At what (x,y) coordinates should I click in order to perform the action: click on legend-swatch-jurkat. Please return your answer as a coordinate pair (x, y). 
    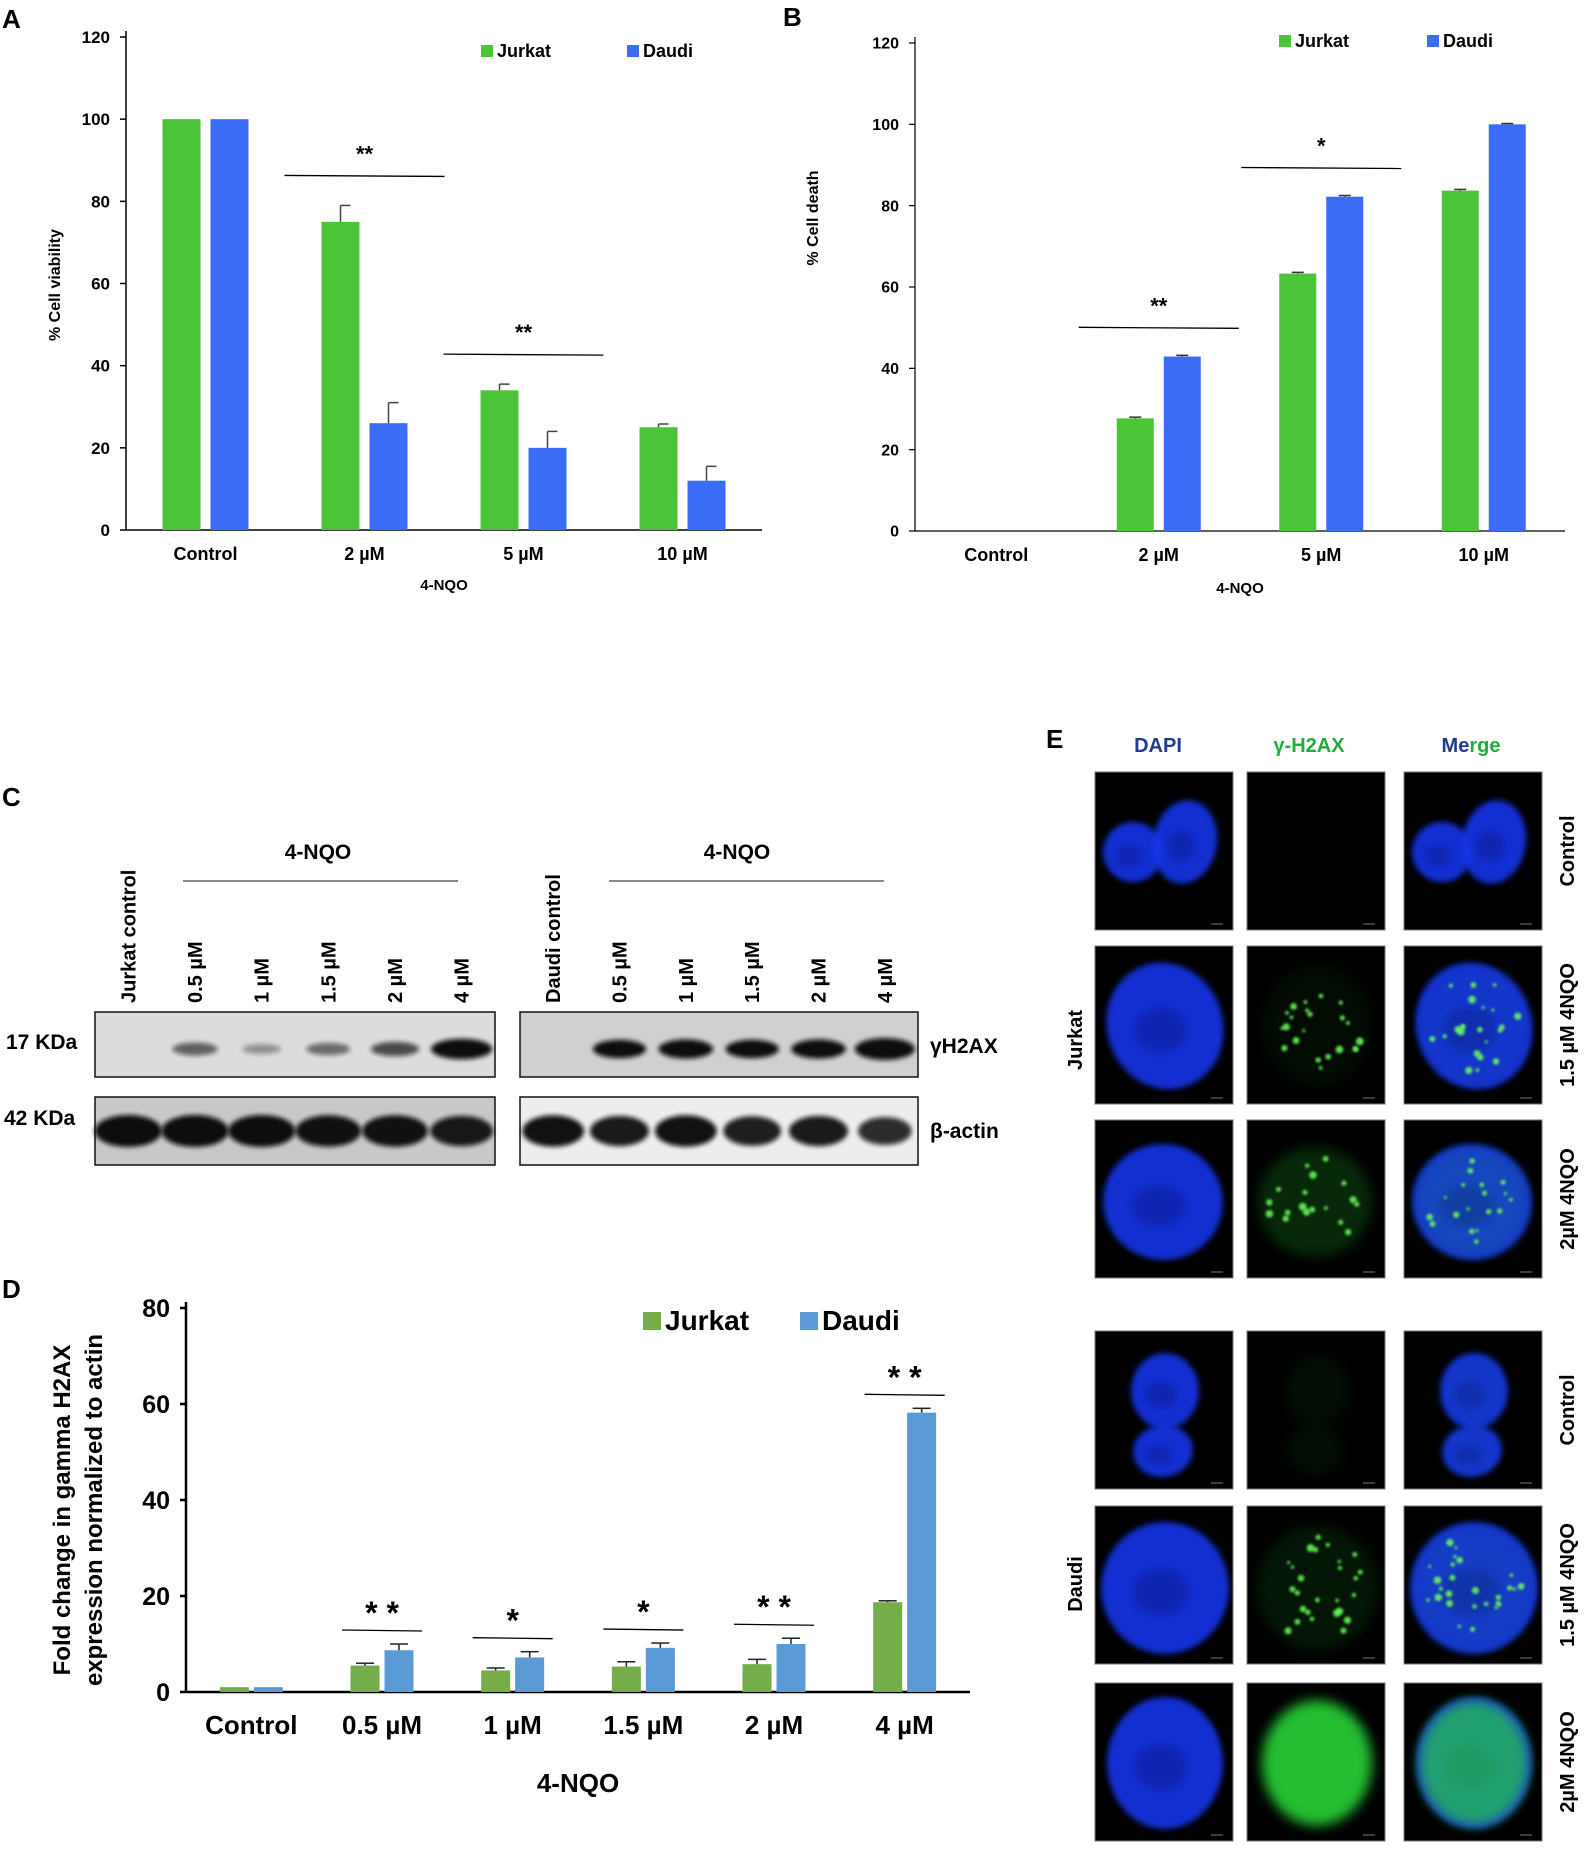
    Looking at the image, I should click on (652, 1321).